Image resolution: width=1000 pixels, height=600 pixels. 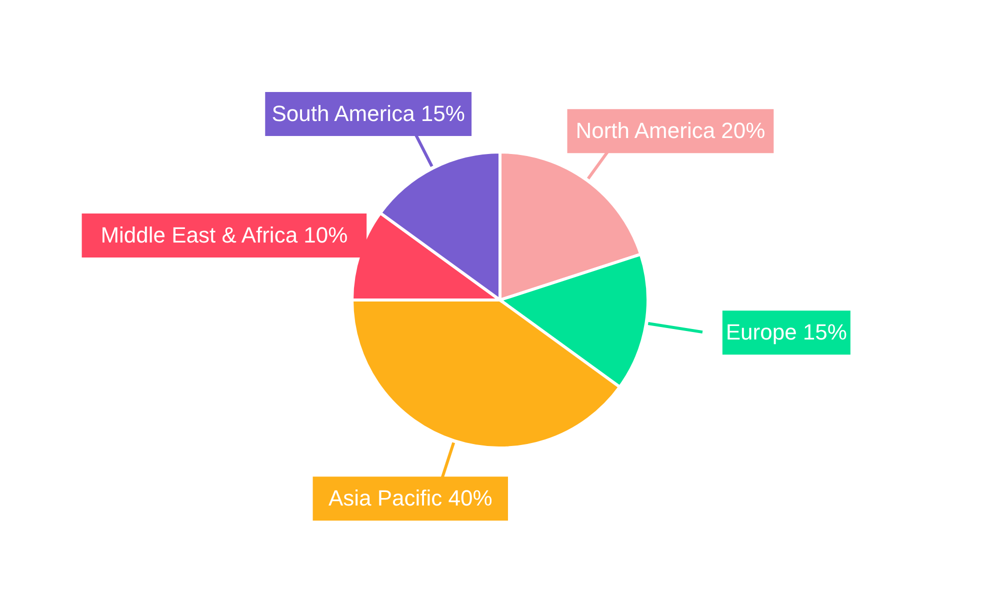 What do you see at coordinates (224, 235) in the screenshot?
I see `slice-label: Middle East & Africa 10%` at bounding box center [224, 235].